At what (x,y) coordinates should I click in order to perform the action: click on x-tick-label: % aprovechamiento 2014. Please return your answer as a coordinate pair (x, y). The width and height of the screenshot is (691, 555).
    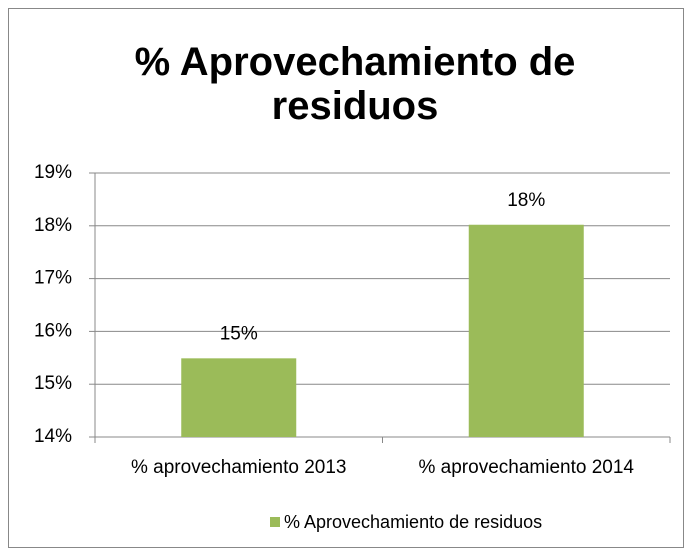
    Looking at the image, I should click on (527, 467).